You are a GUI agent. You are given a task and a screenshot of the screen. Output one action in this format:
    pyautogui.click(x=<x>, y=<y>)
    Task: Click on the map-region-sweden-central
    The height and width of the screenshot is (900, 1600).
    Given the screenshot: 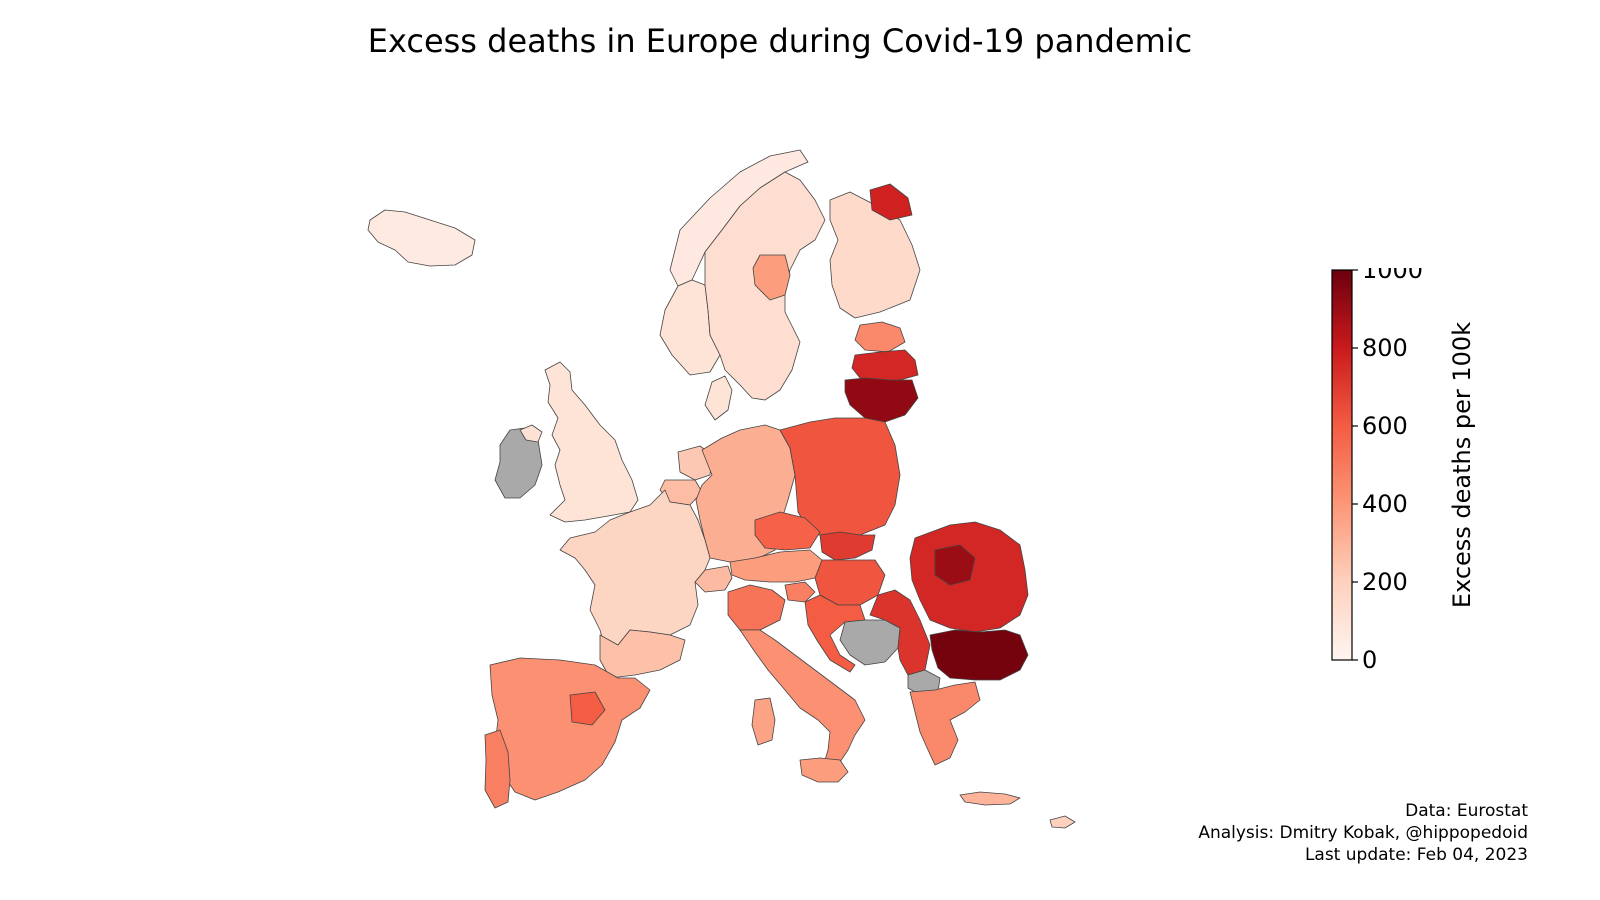 What is the action you would take?
    pyautogui.click(x=771, y=277)
    